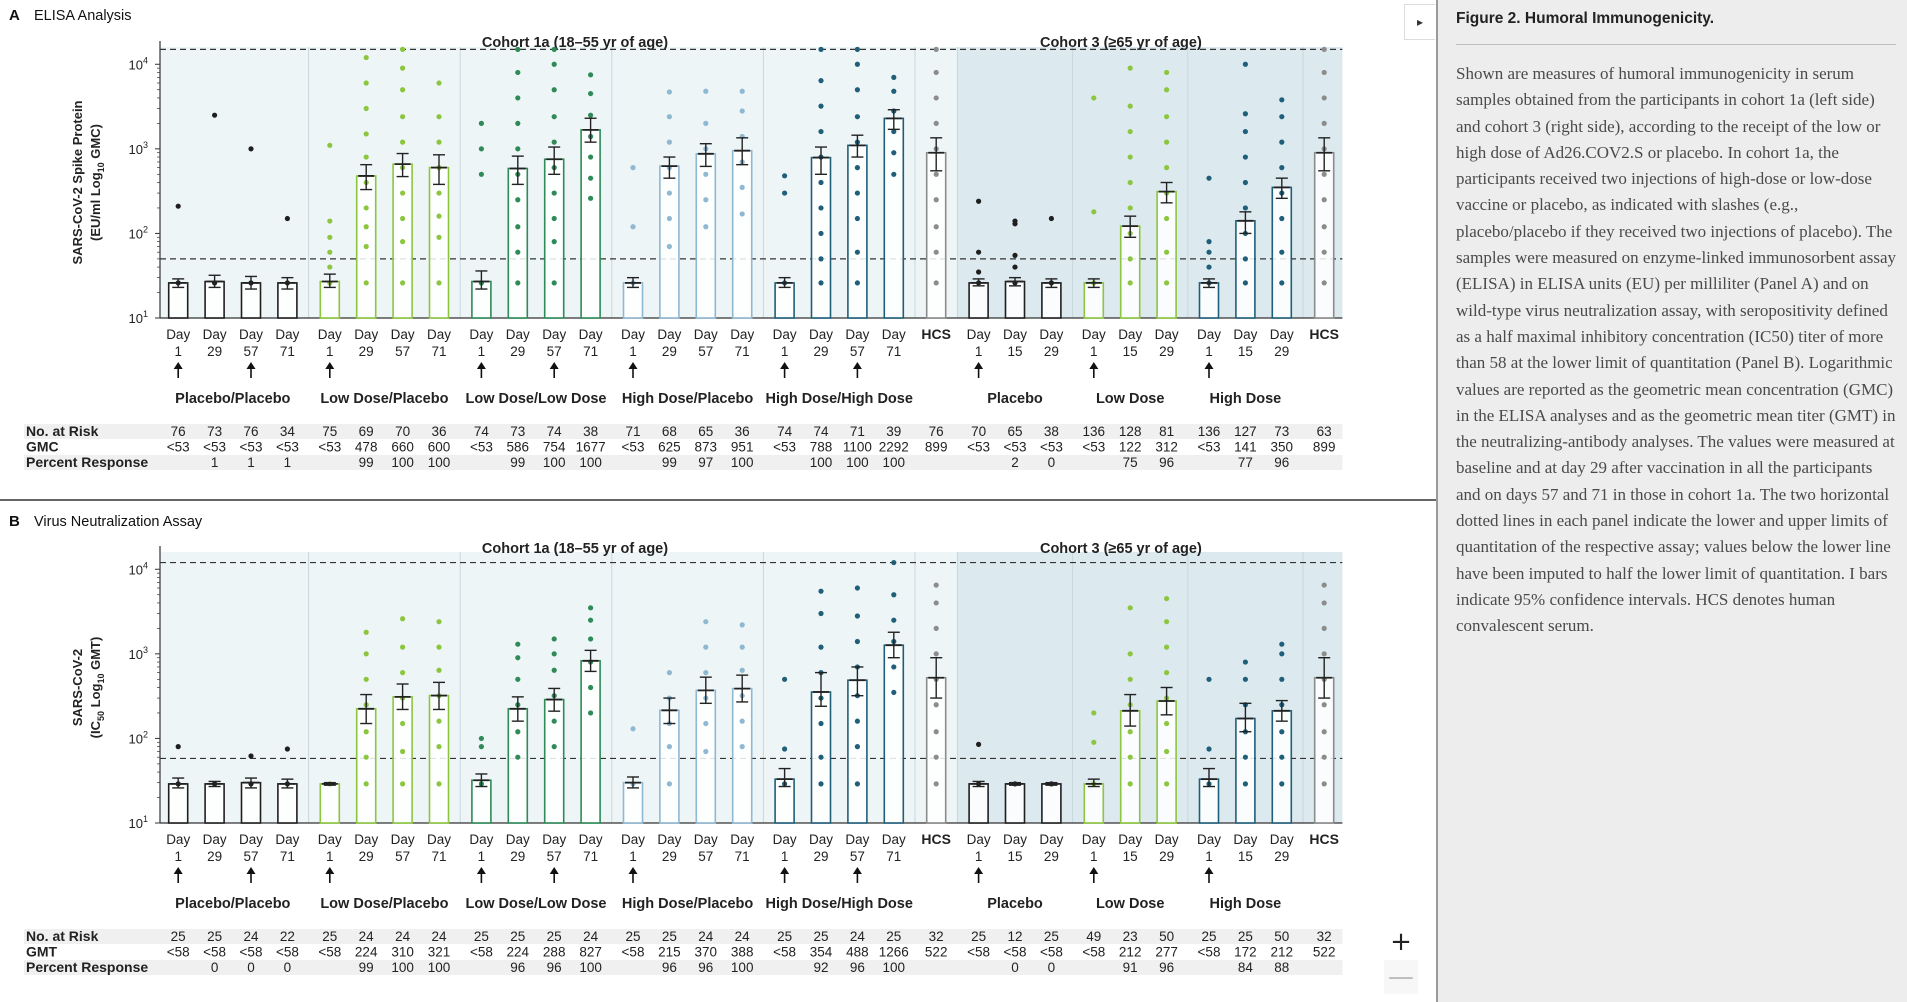  Describe the element at coordinates (821, 447) in the screenshot. I see `table-cell: 788` at that location.